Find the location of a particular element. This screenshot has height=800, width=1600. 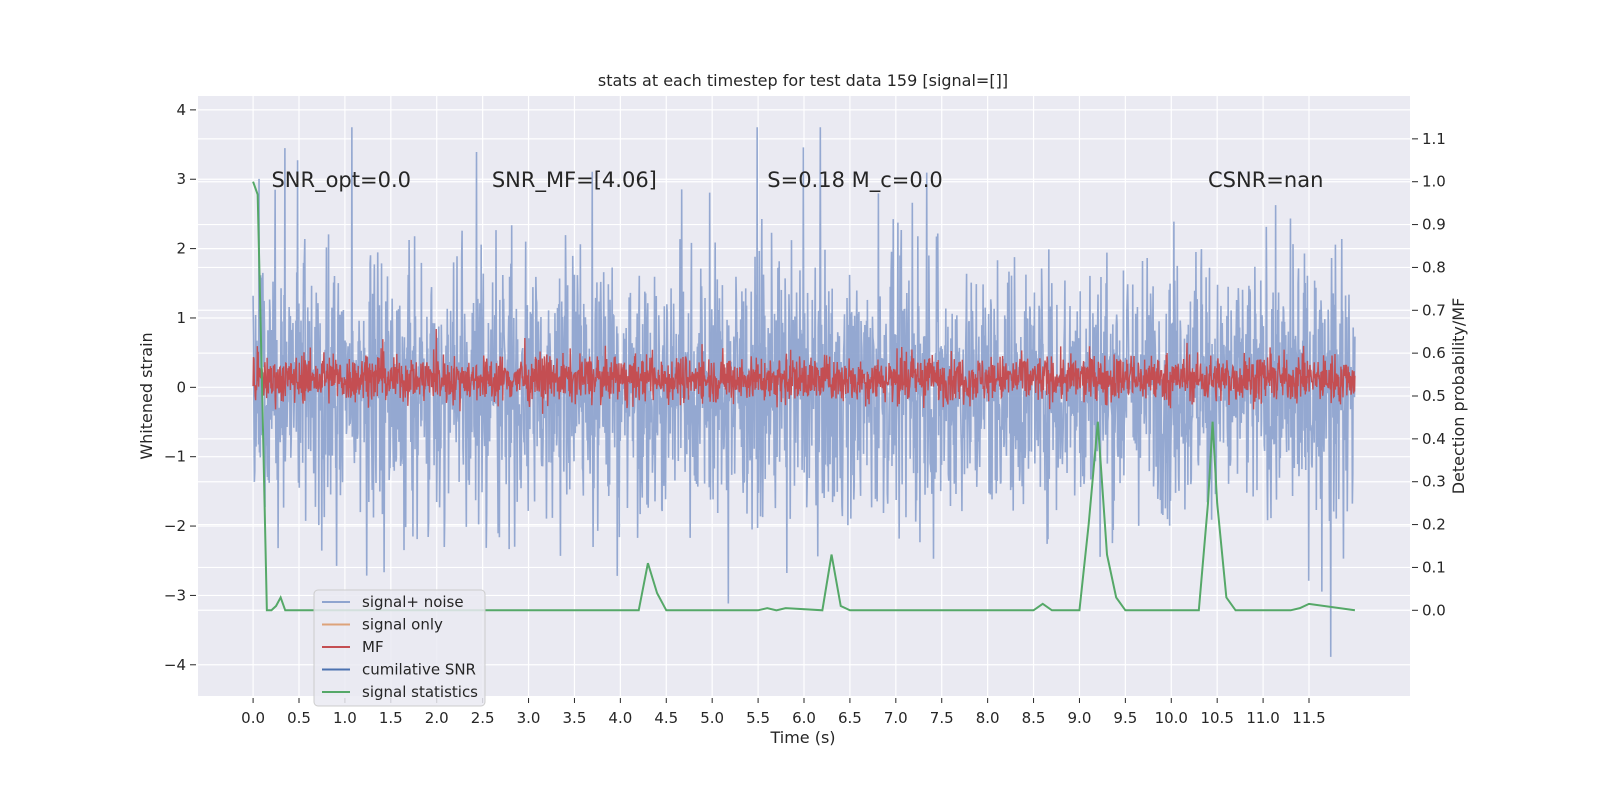

x-tick-label: 3.0 is located at coordinates (529, 718).